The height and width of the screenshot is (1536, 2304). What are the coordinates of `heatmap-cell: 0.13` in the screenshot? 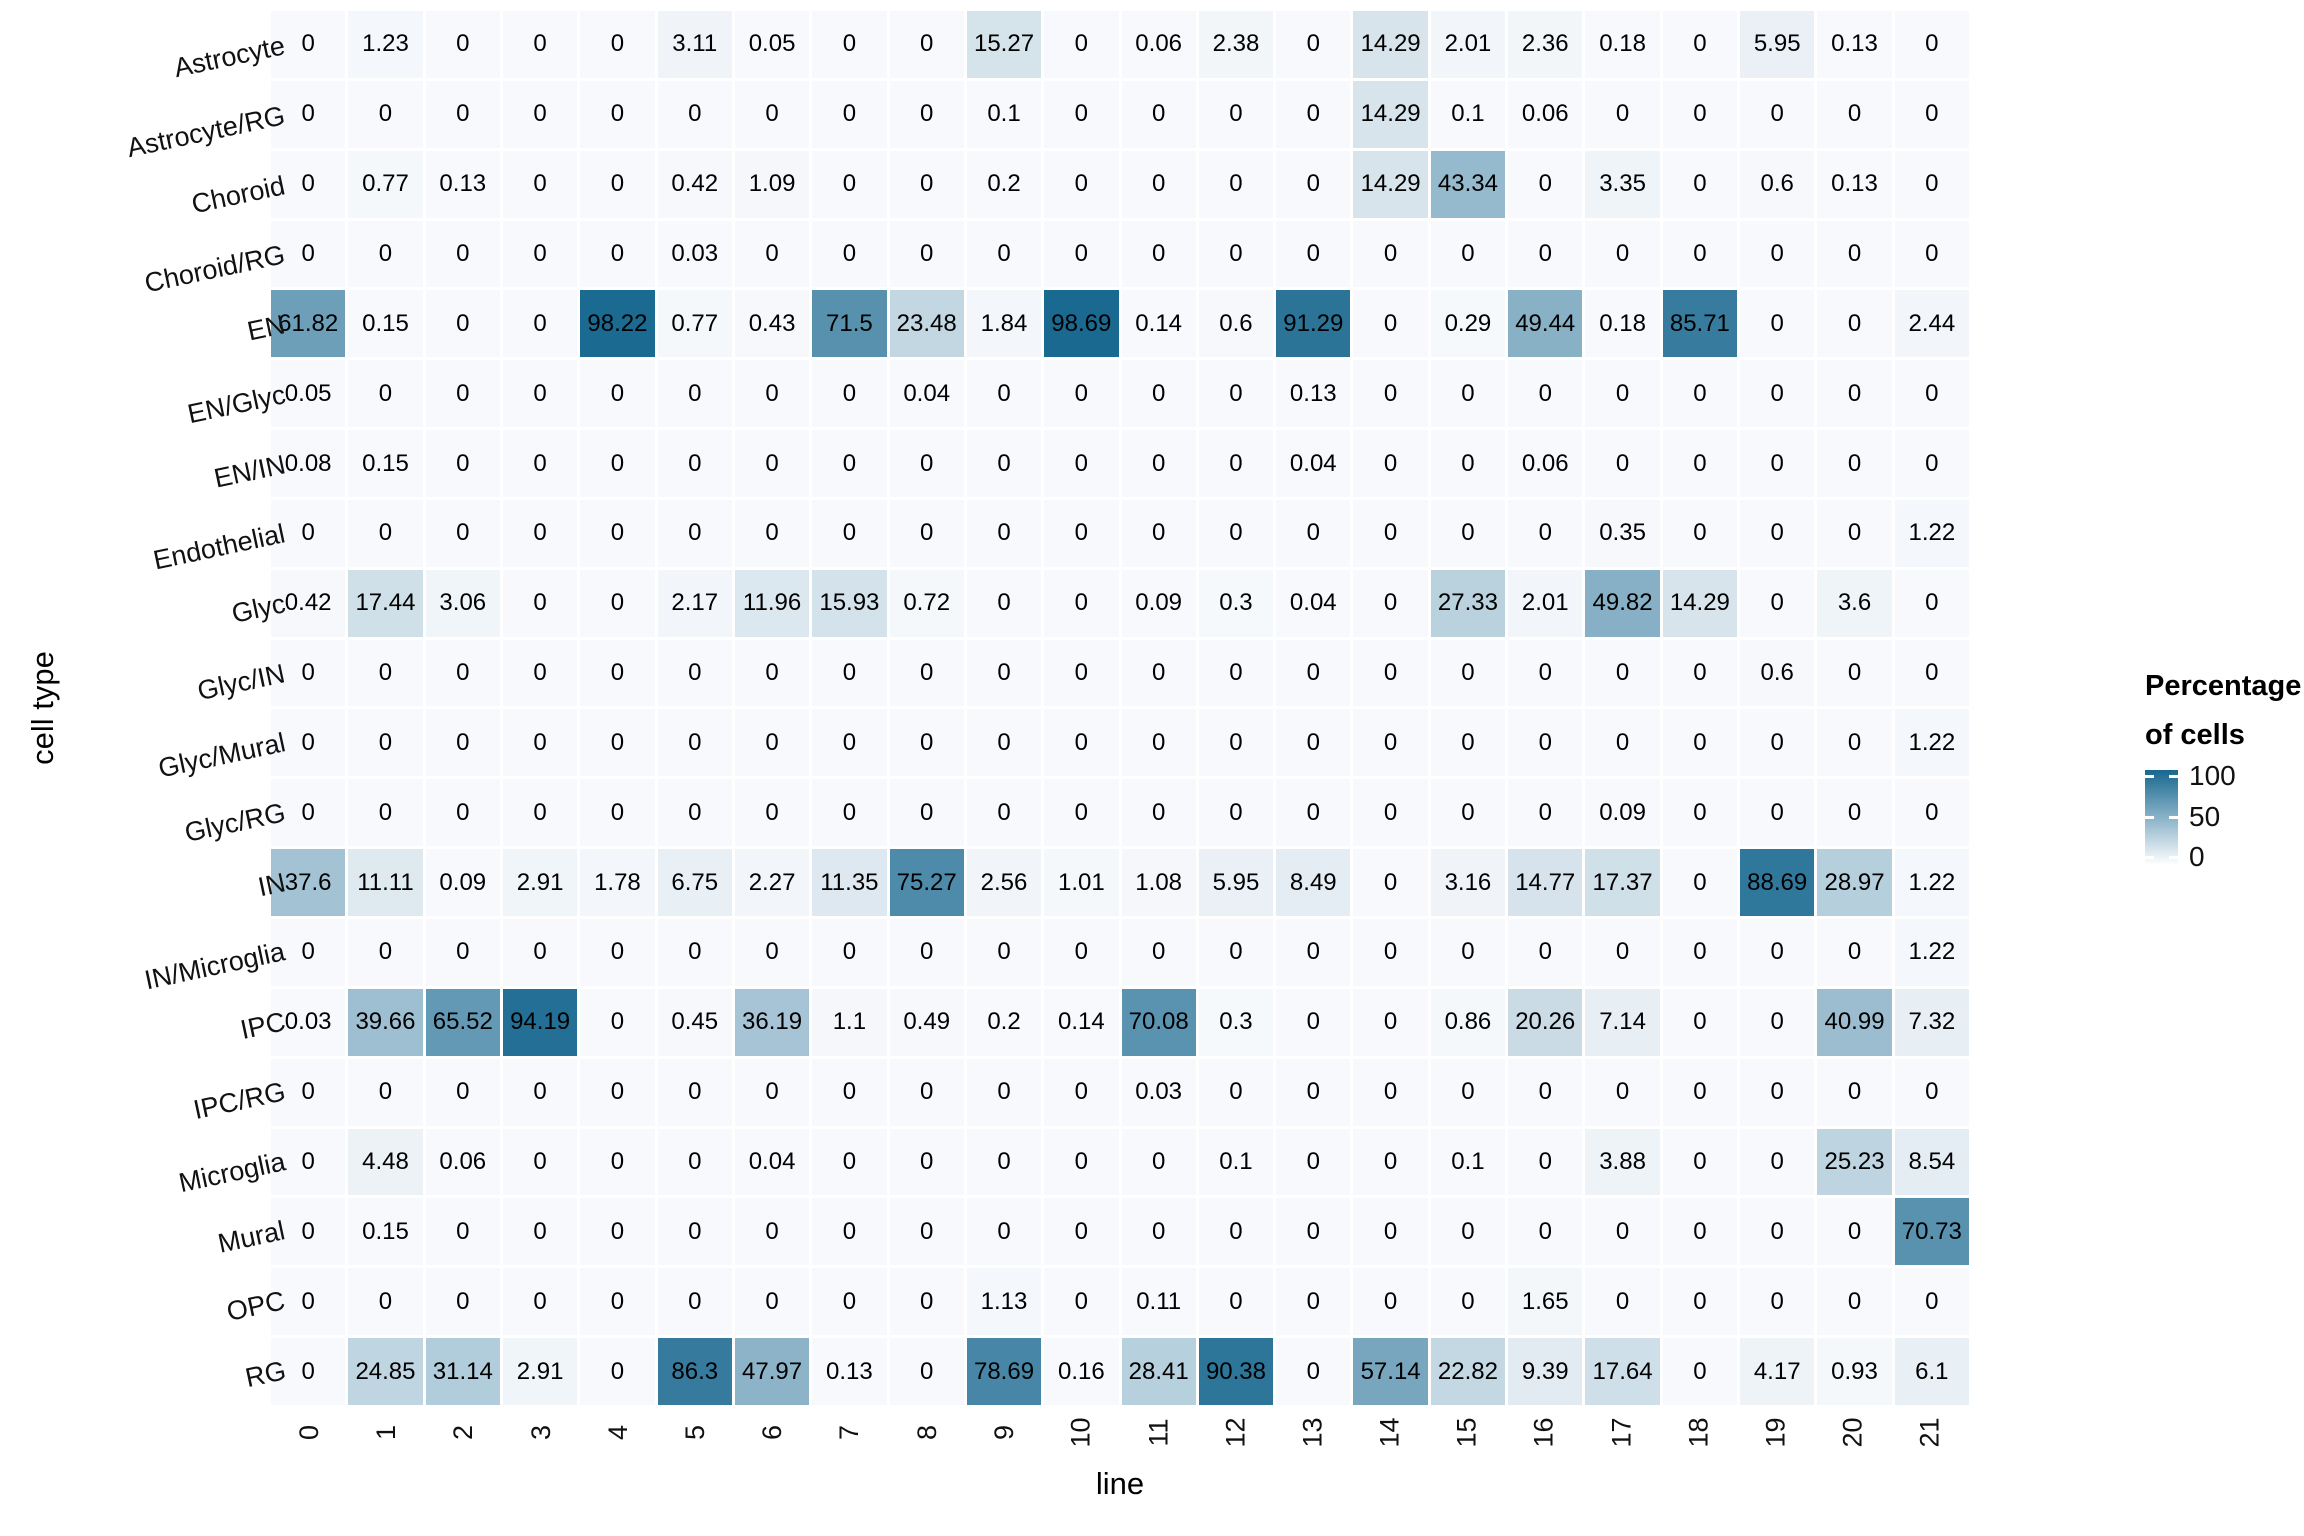 It's located at (462, 184).